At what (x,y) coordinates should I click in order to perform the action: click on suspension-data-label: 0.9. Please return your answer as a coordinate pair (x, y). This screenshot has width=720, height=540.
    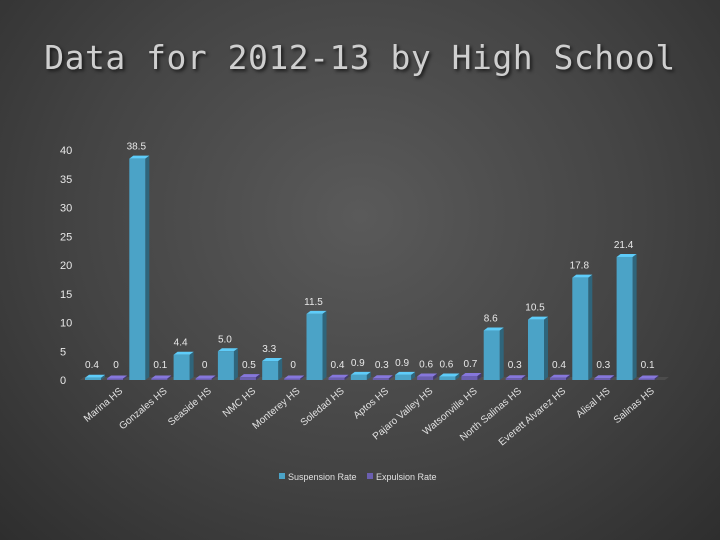
    Looking at the image, I should click on (402, 363).